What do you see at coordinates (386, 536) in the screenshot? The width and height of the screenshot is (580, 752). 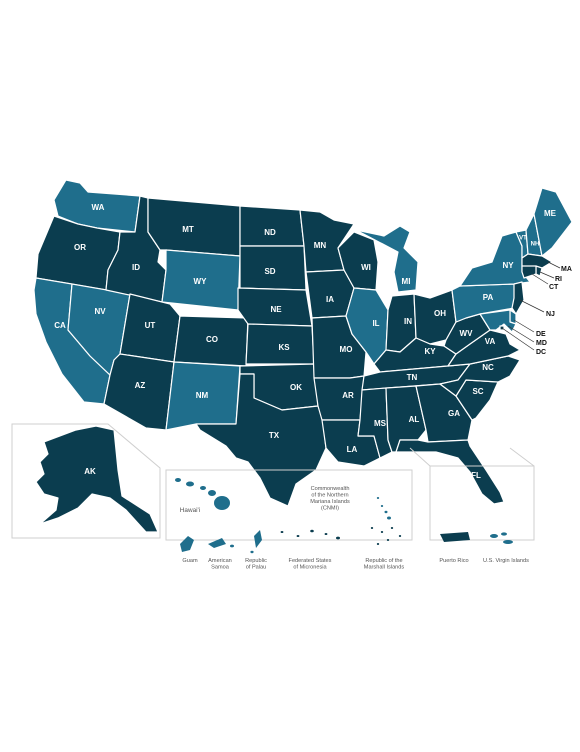 I see `marshall-islands` at bounding box center [386, 536].